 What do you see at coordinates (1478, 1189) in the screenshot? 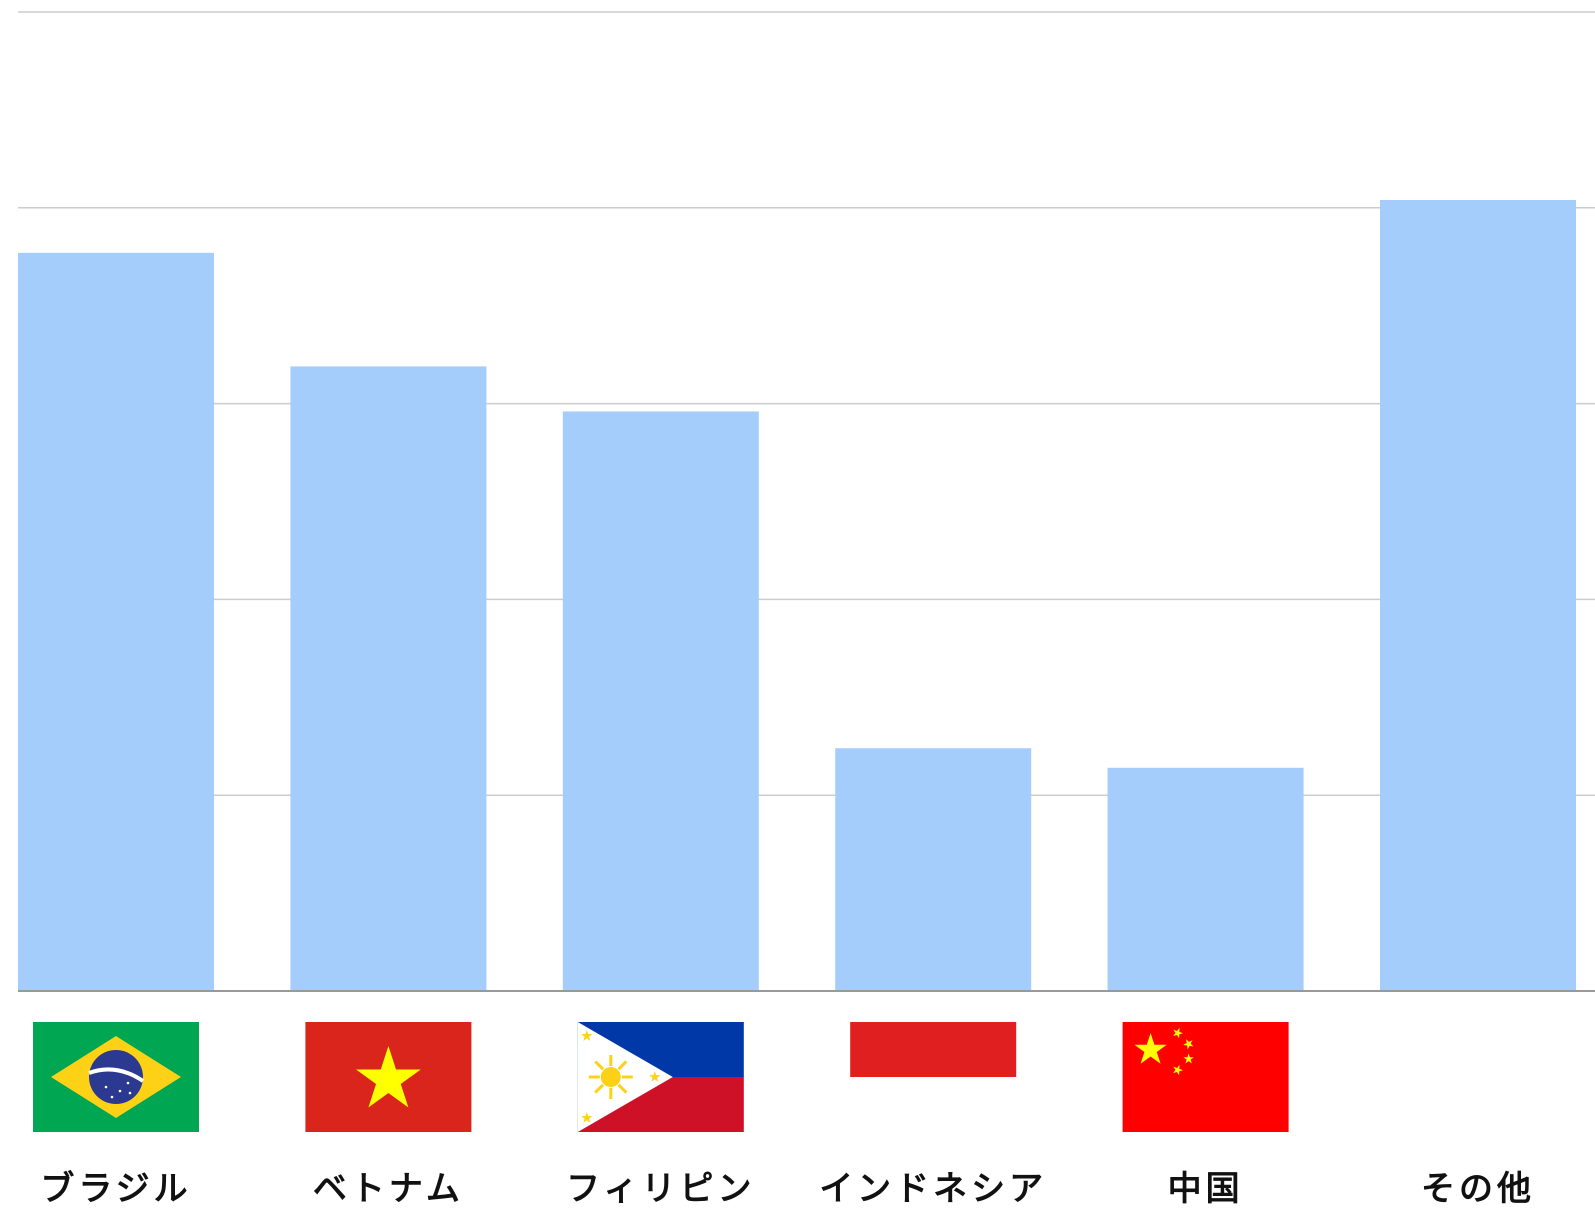
I see `x-tick-label: その他` at bounding box center [1478, 1189].